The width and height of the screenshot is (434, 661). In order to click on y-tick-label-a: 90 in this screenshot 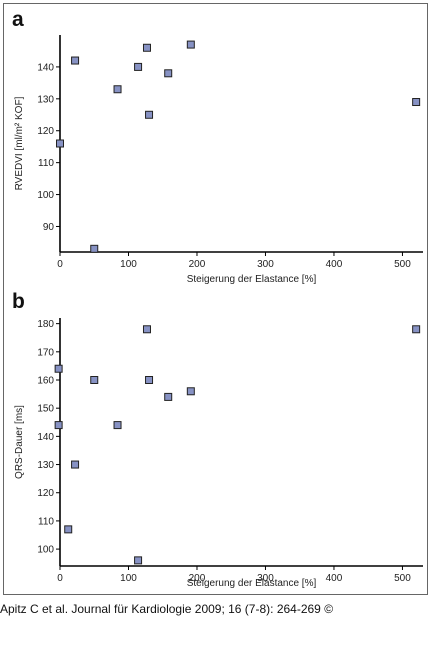, I will do `click(49, 227)`.